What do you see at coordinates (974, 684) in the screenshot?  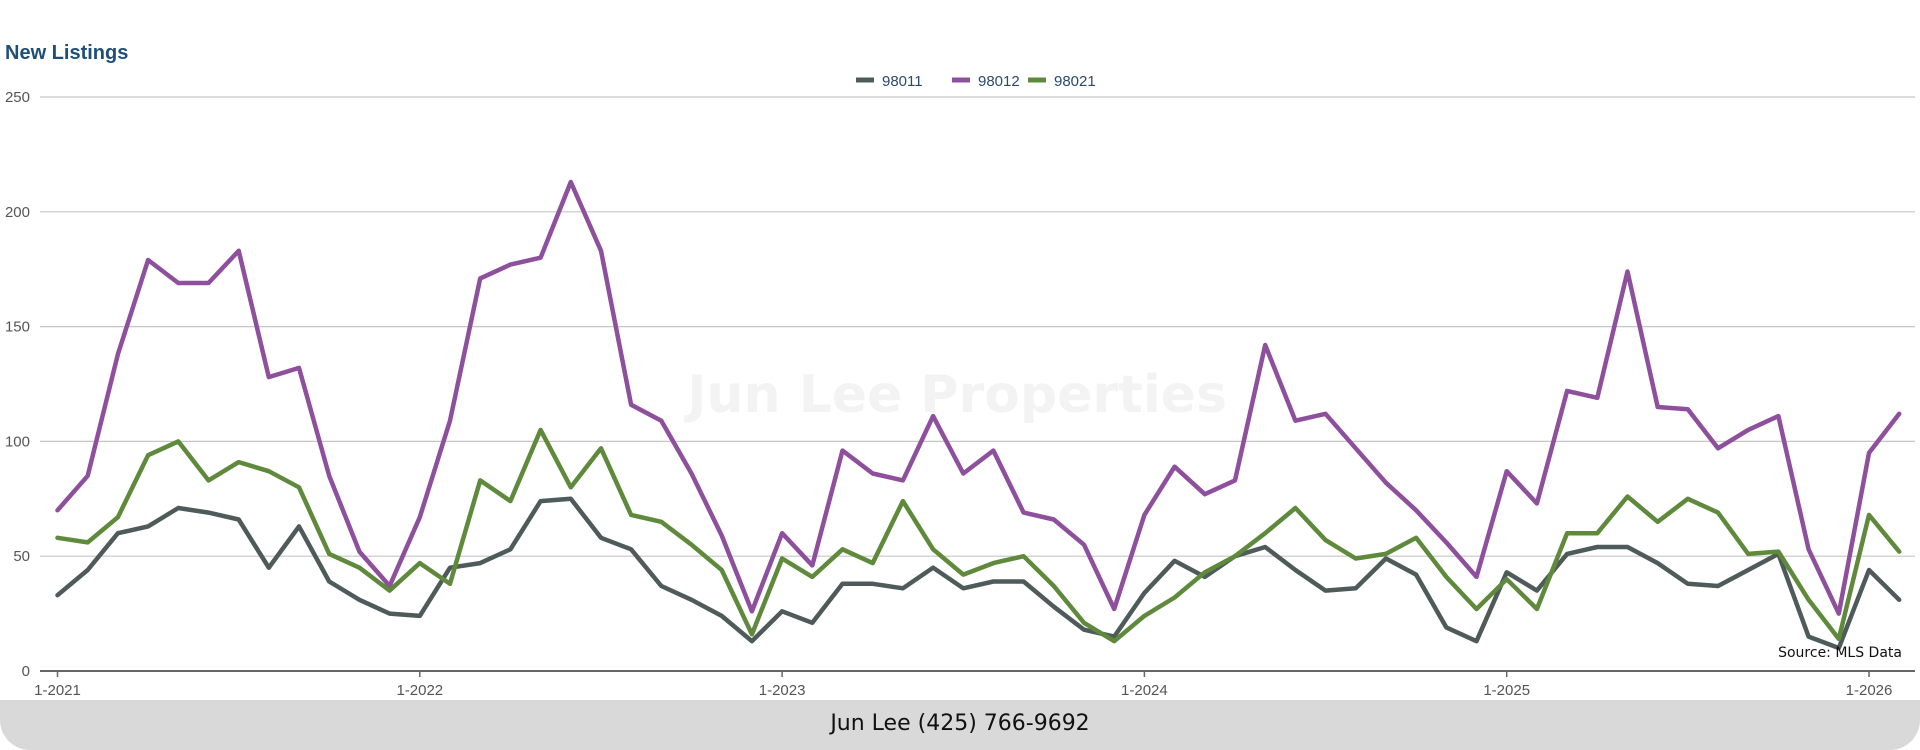 I see `x-axis: 1-2021 1-2022 1-2023 1-2024 1-2025 1-2026` at bounding box center [974, 684].